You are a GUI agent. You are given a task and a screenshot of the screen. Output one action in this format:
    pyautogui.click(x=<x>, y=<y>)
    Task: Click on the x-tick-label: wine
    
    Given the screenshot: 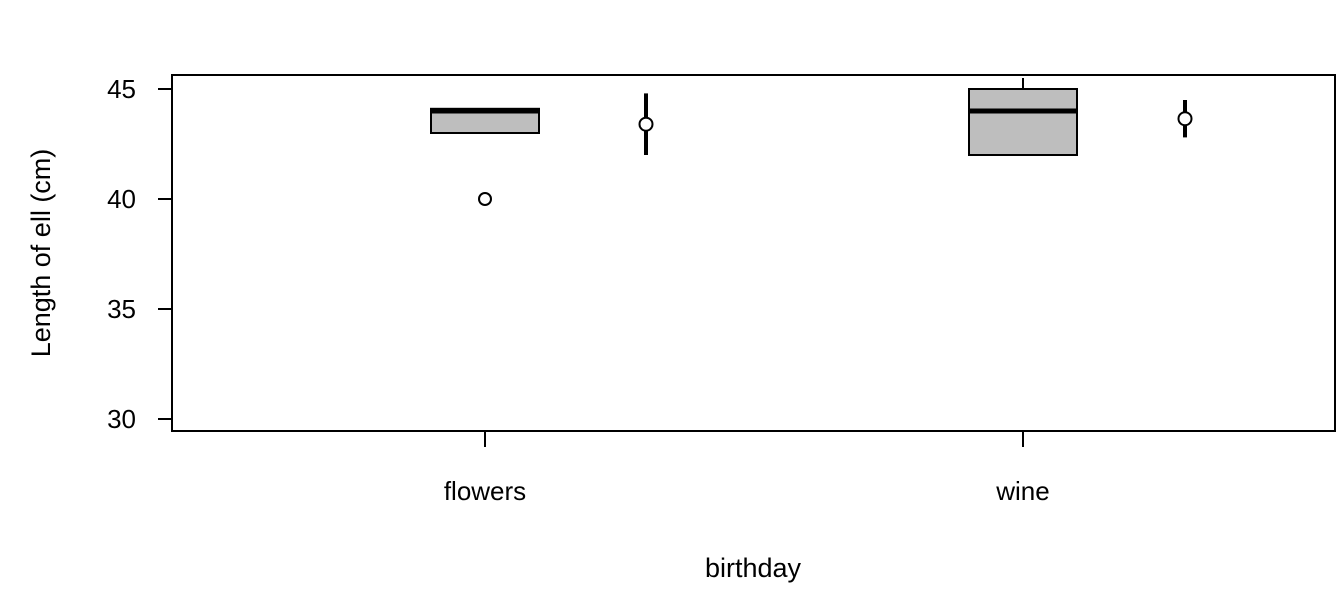 What is the action you would take?
    pyautogui.click(x=1022, y=491)
    